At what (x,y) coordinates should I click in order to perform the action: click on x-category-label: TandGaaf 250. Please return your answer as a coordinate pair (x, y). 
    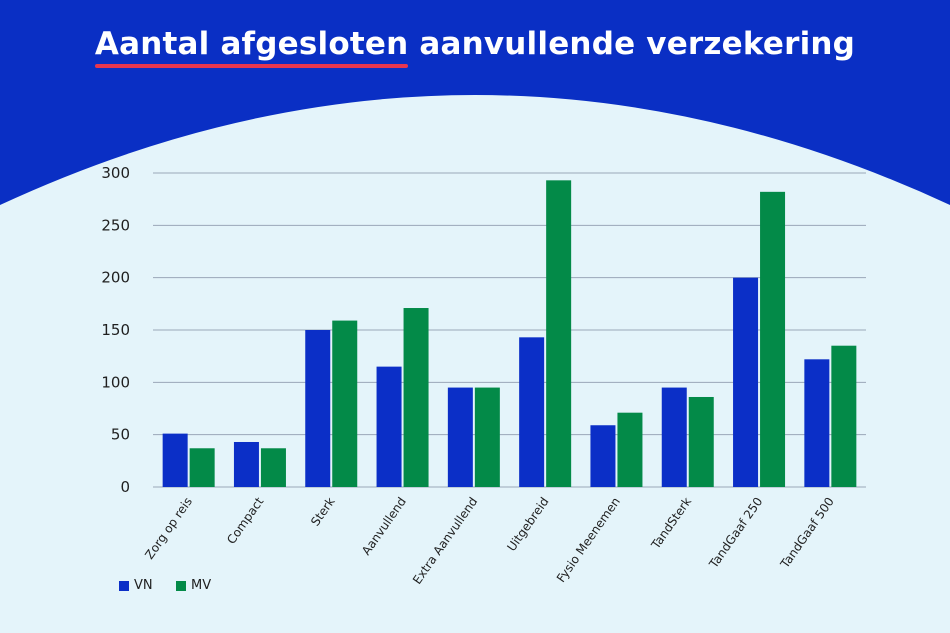
    Looking at the image, I should click on (736, 533).